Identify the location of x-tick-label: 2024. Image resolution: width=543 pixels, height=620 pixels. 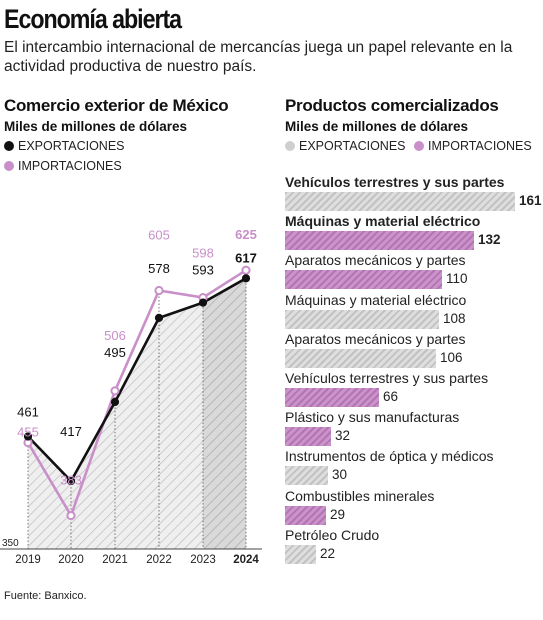
(246, 560).